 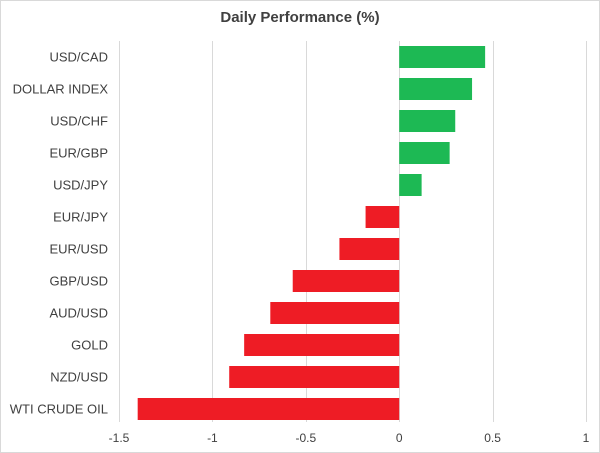 I want to click on category-label: EUR/USD, so click(x=78, y=249).